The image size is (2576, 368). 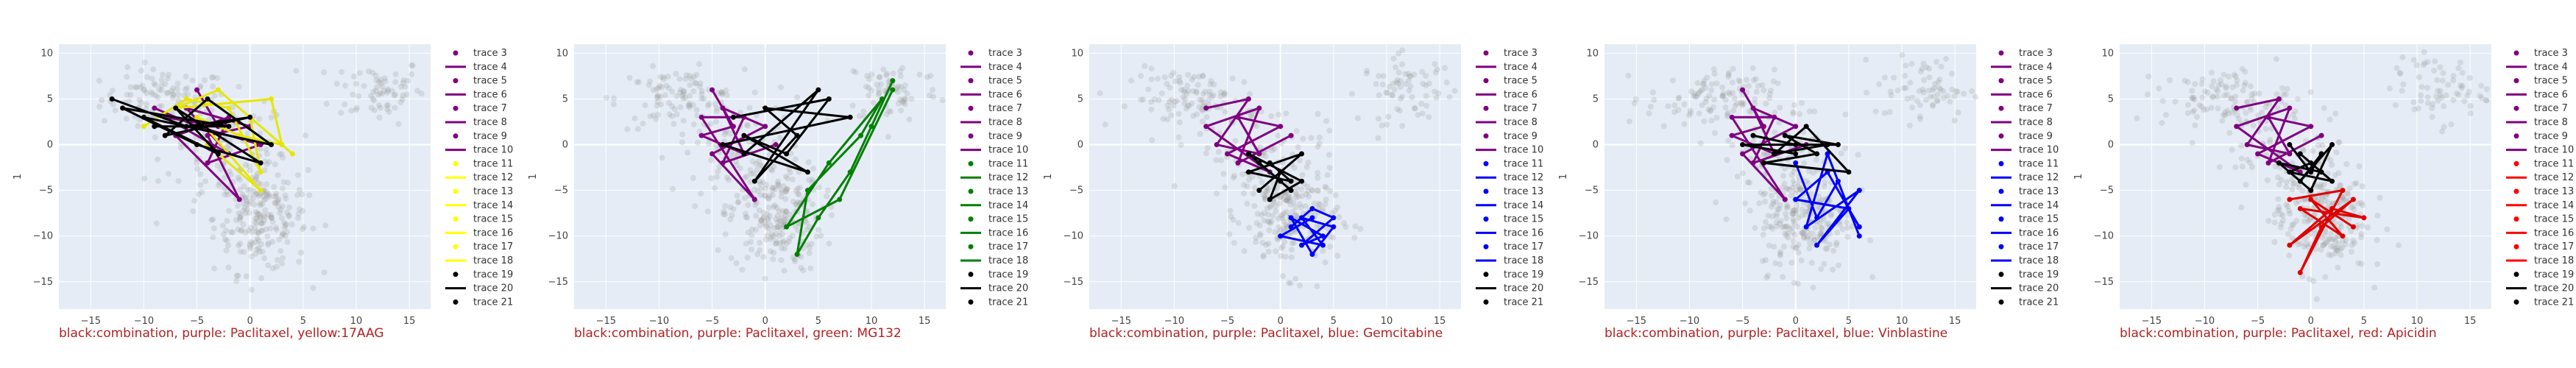 What do you see at coordinates (143, 127) in the screenshot?
I see `data-point-yellow` at bounding box center [143, 127].